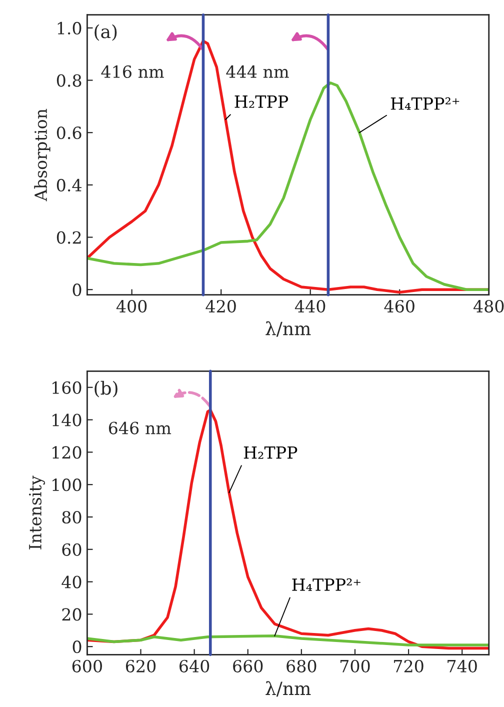  Describe the element at coordinates (106, 389) in the screenshot. I see `annotation: (b)` at that location.